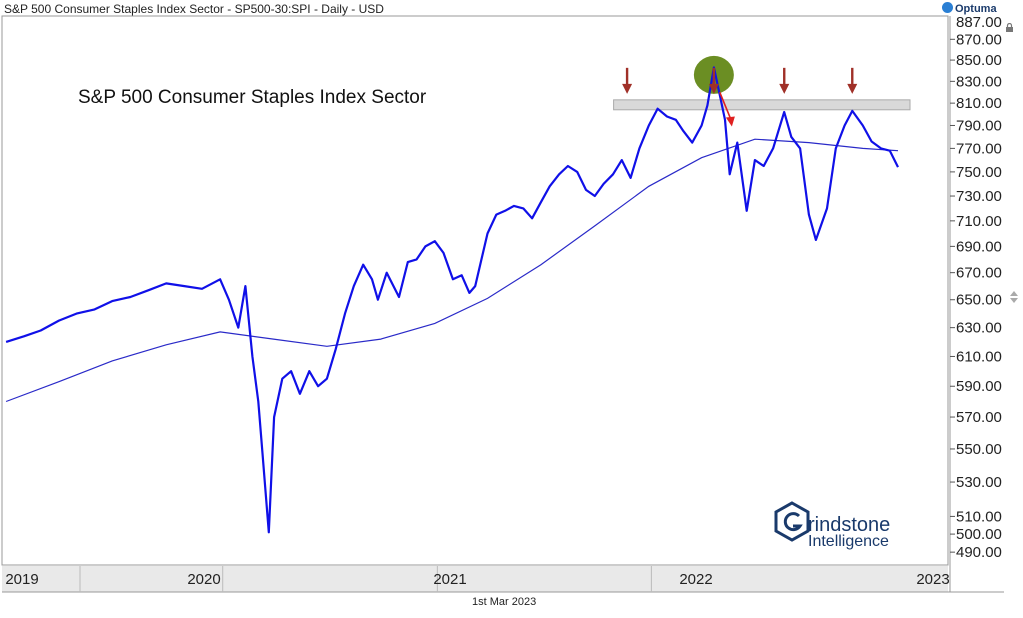 This screenshot has height=618, width=1023. Describe the element at coordinates (979, 534) in the screenshot. I see `y-tick-label: 500.00` at that location.